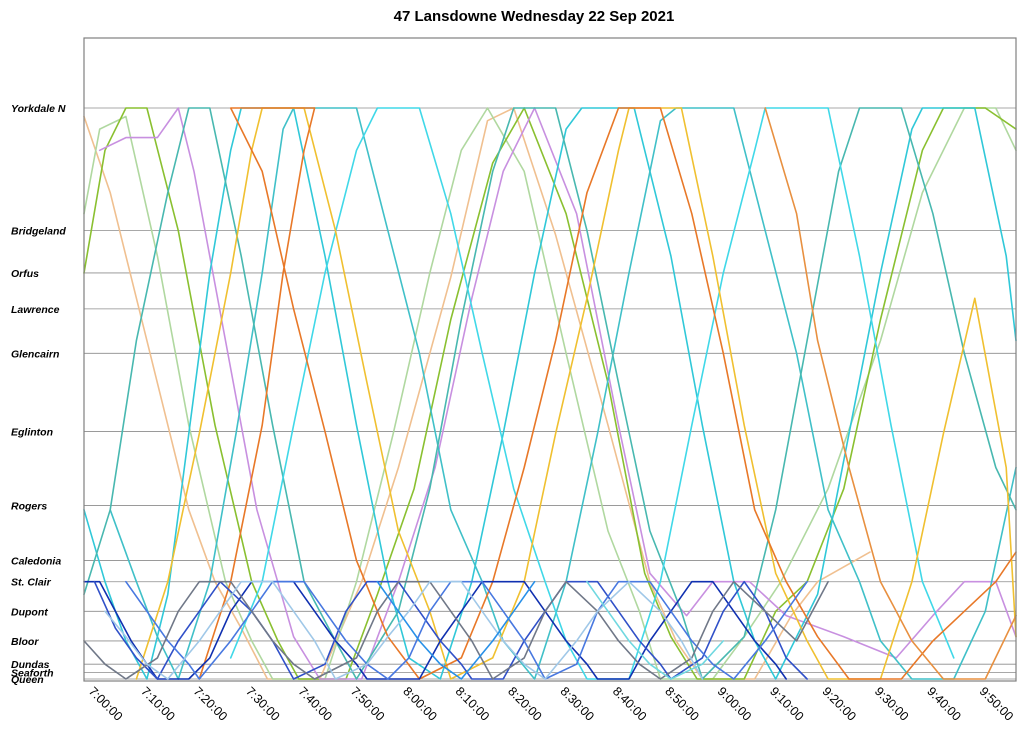 The width and height of the screenshot is (1024, 738). What do you see at coordinates (943, 703) in the screenshot?
I see `time-tick-label: 9:40:00` at bounding box center [943, 703].